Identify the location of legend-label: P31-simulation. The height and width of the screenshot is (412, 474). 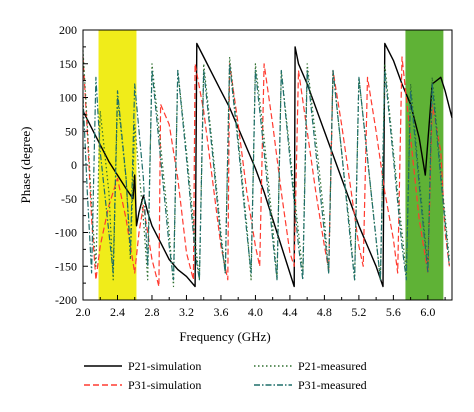
(164, 385).